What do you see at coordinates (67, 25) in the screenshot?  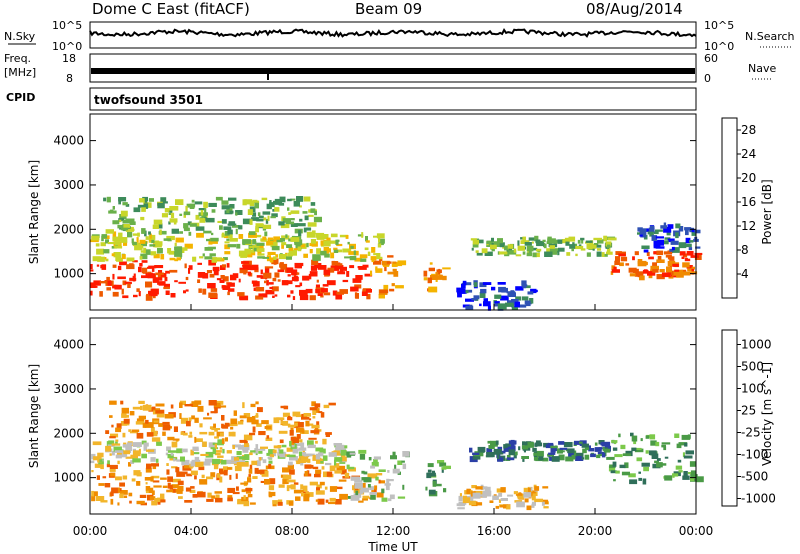 I see `nsky-tick-top: 10^5` at bounding box center [67, 25].